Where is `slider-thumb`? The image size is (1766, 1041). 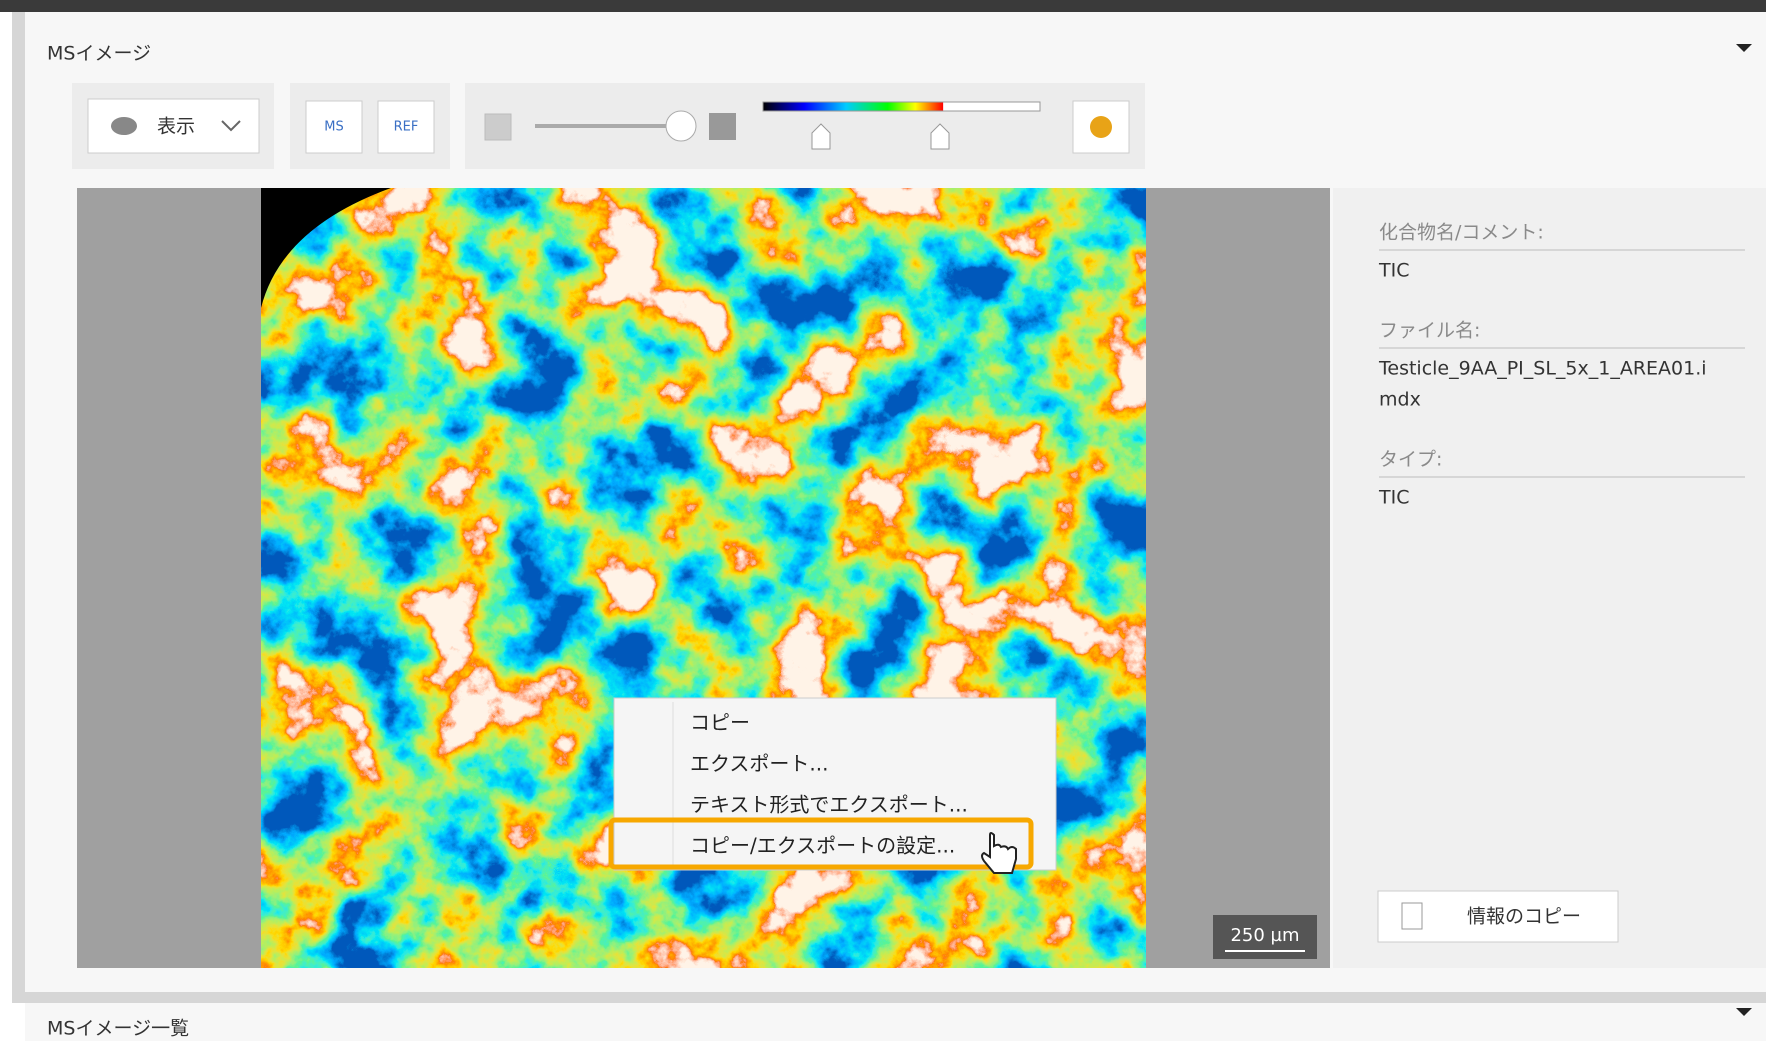 slider-thumb is located at coordinates (681, 126).